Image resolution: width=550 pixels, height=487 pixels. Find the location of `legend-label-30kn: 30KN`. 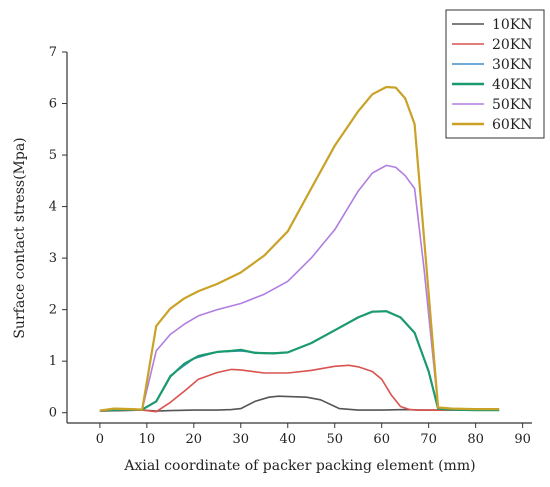

legend-label-30kn: 30KN is located at coordinates (512, 65).